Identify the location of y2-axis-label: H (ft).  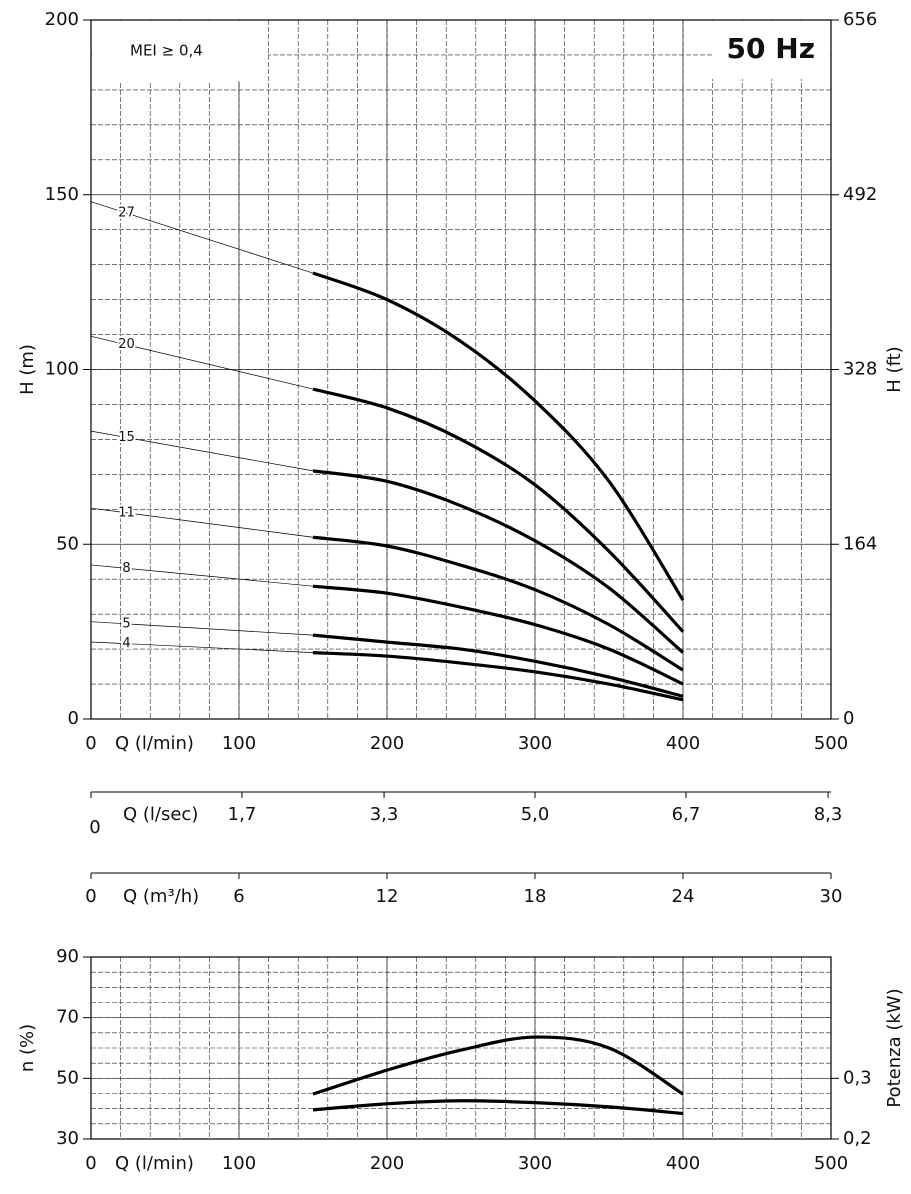
(894, 369).